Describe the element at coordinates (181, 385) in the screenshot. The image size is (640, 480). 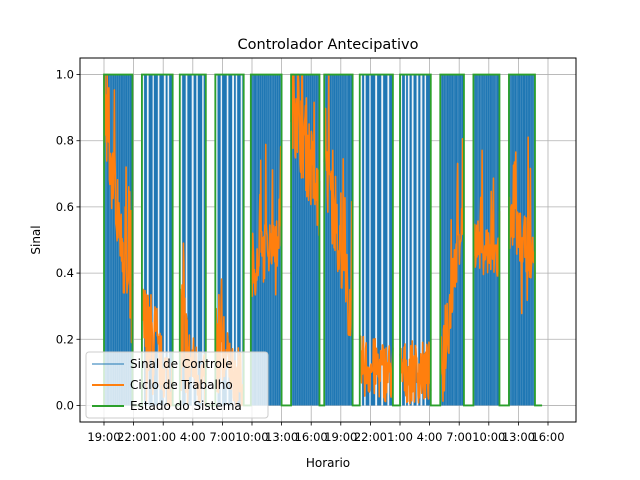
I see `legend-label-duty-cycle: Ciclo de Trabalho` at that location.